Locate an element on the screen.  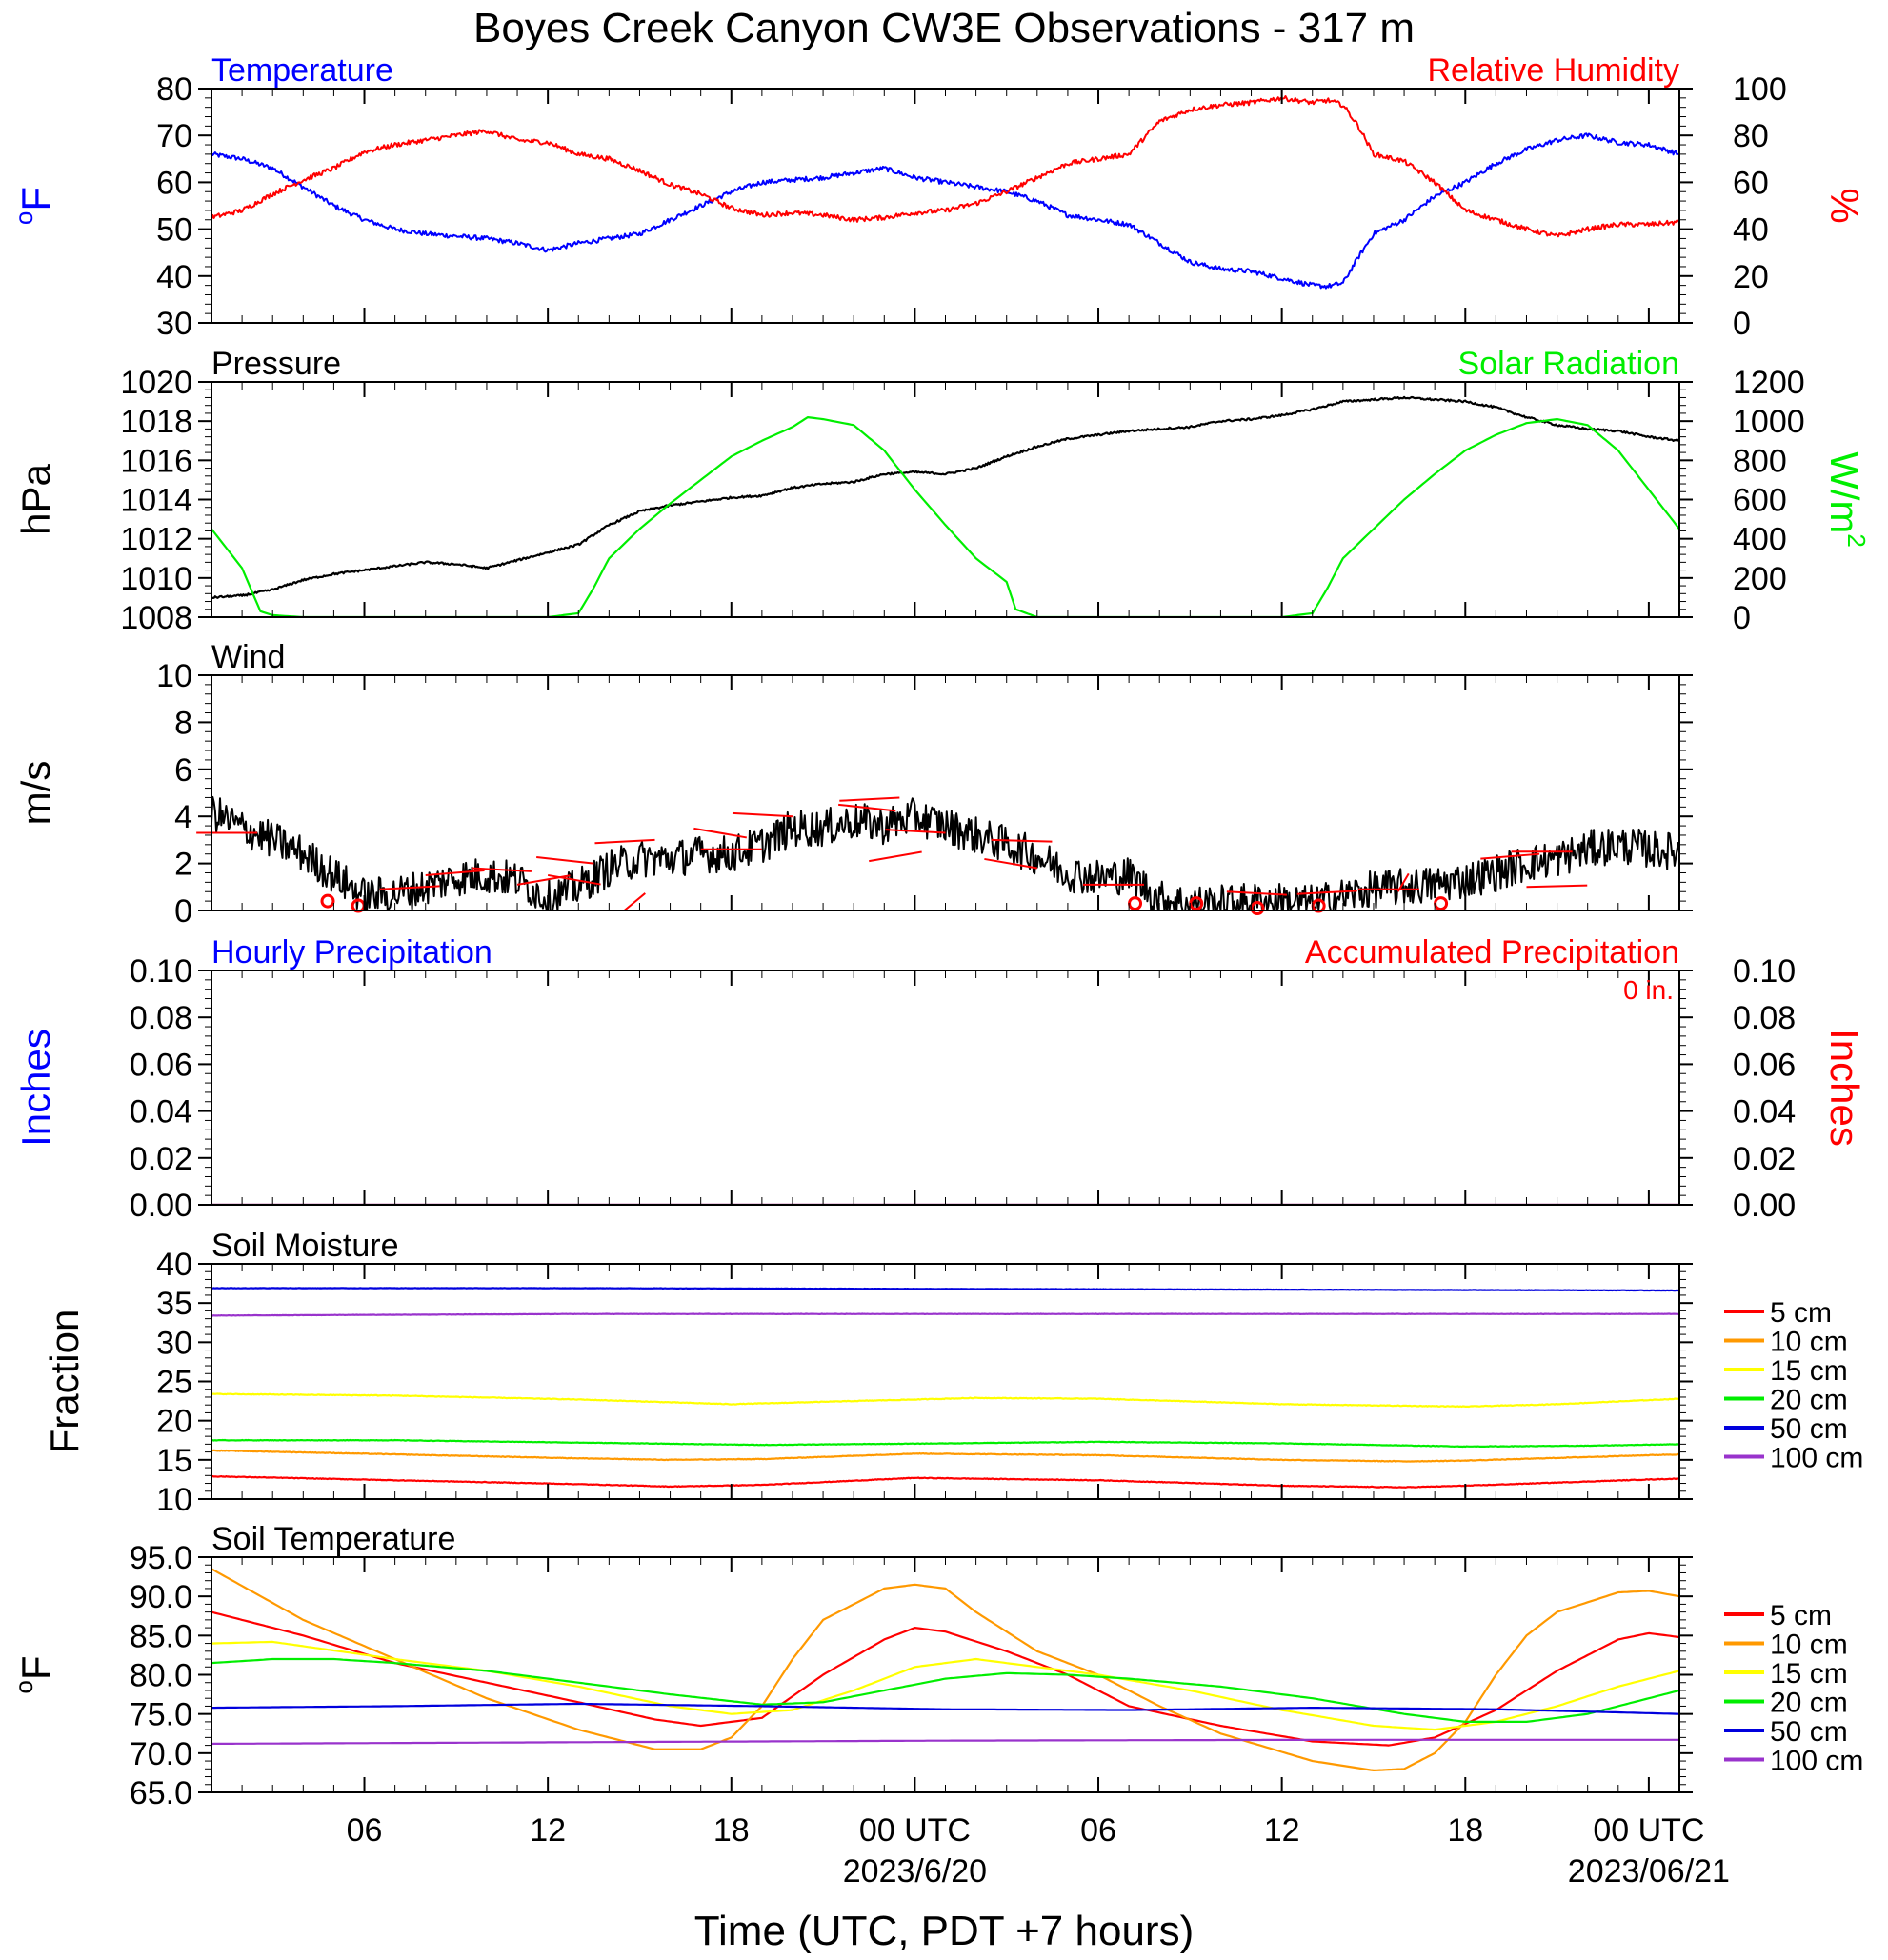
x-date-label: 2023/06/21 is located at coordinates (1649, 1871).